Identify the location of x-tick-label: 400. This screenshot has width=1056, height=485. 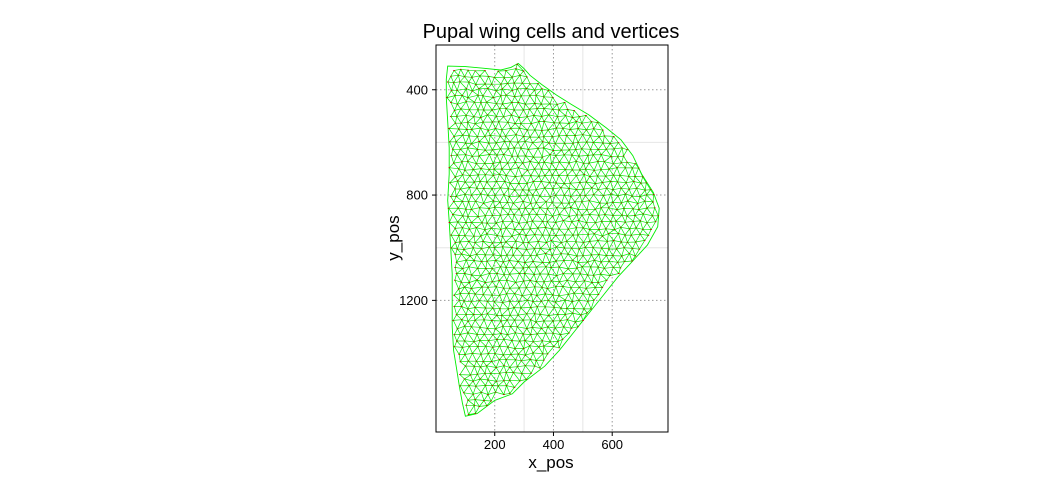
(554, 444).